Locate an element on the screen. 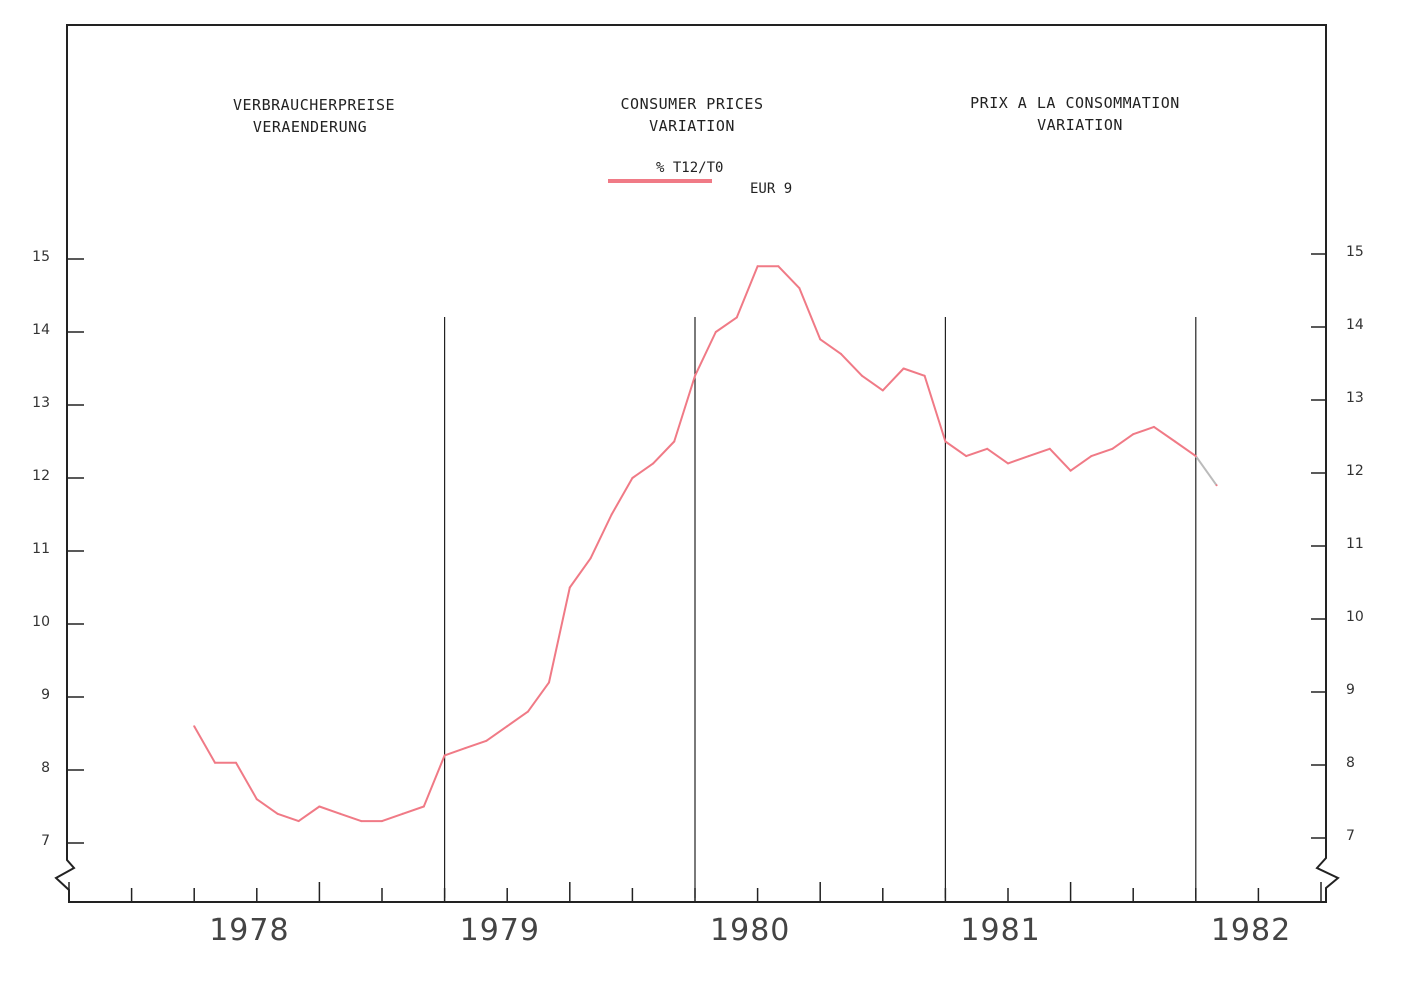 This screenshot has width=1413, height=989. x-axis: 1978 1979 1980 1981 1982 is located at coordinates (695, 915).